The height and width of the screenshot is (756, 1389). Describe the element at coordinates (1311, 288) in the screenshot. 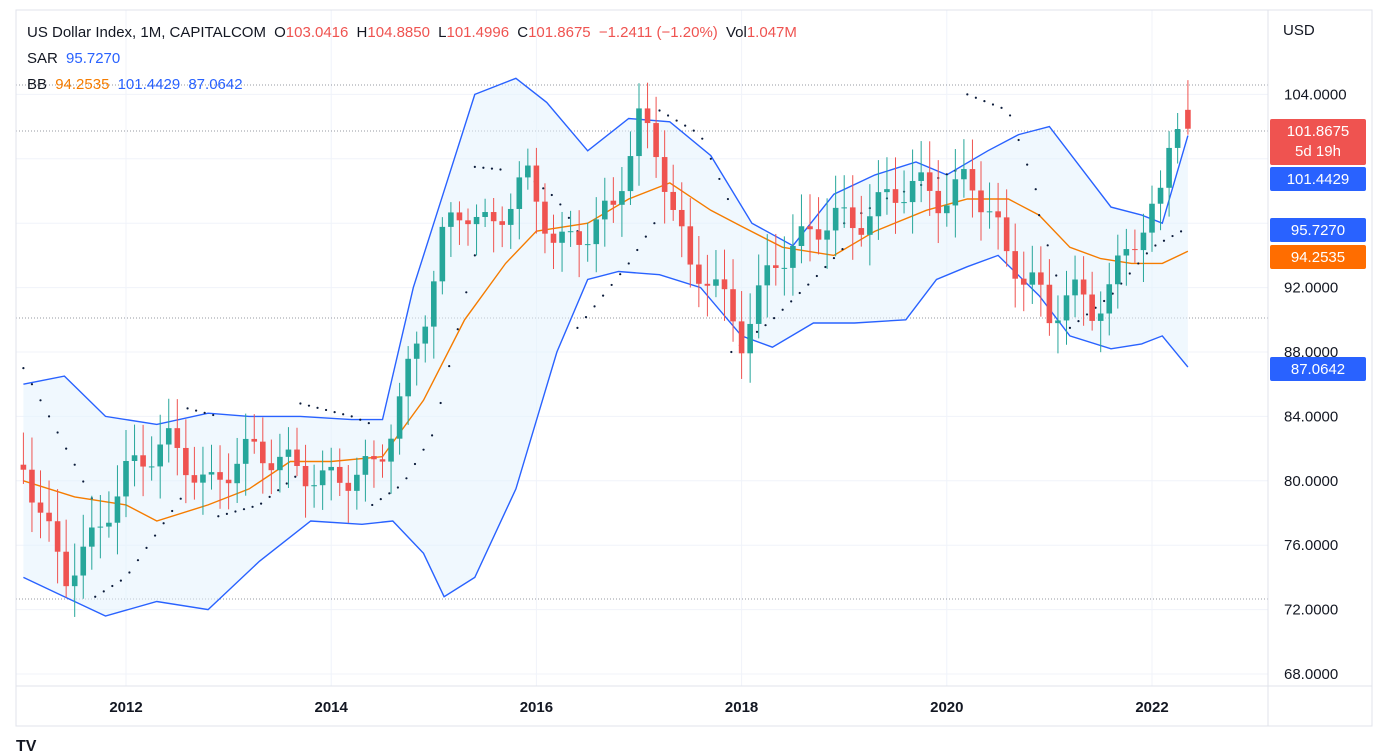

I see `y-tick-label: 92.0000` at that location.